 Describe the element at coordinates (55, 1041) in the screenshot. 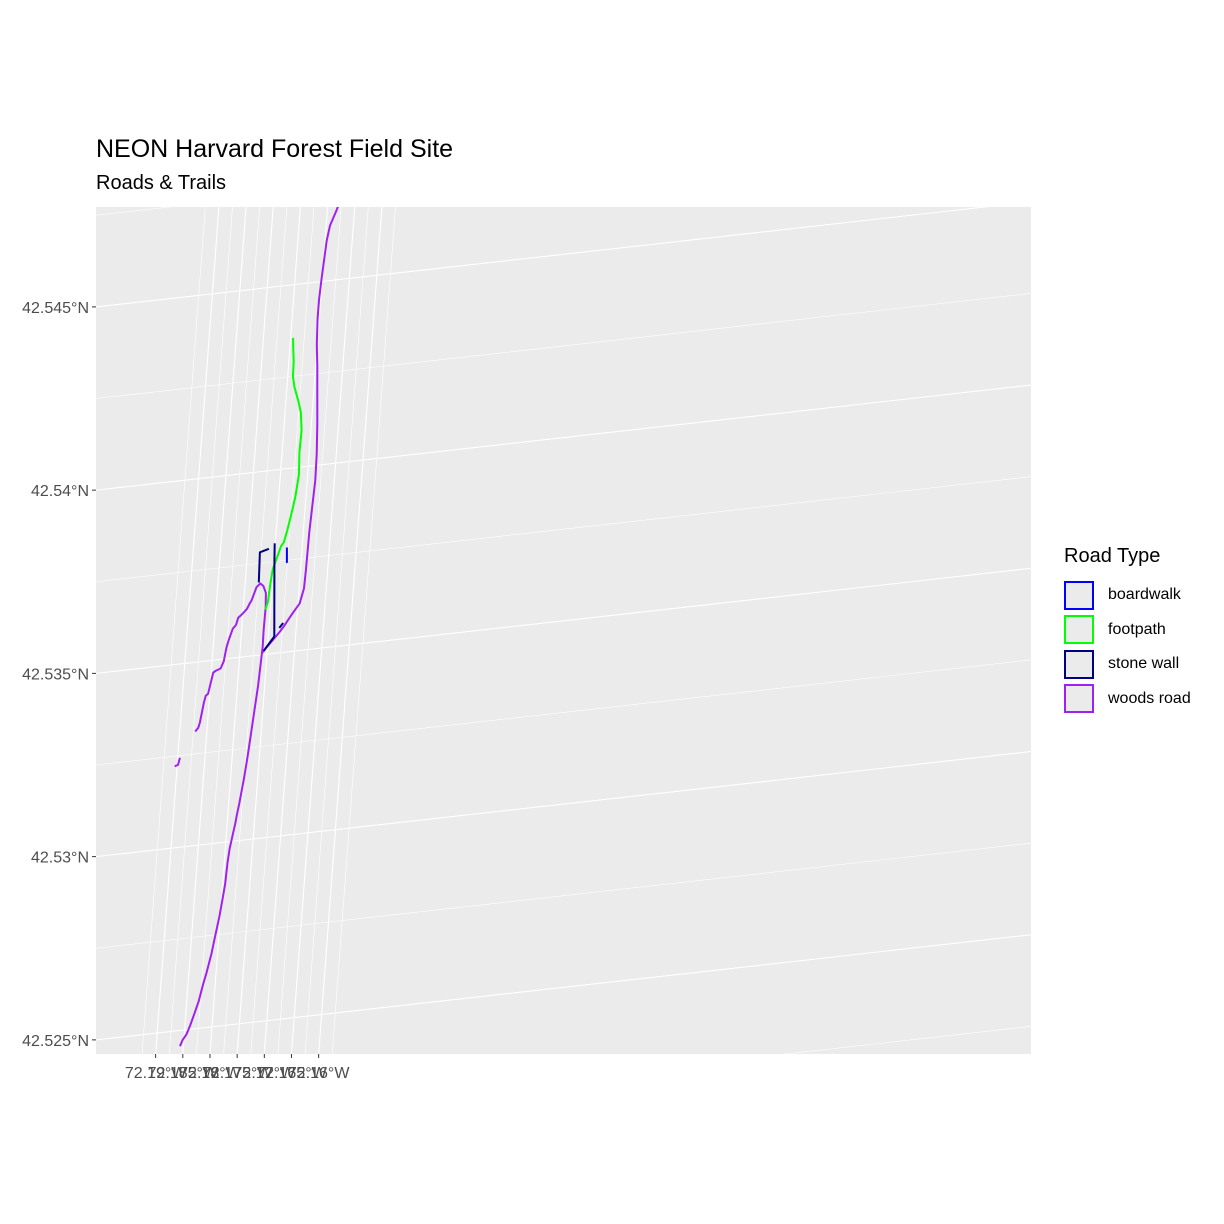

I see `y-axis-tick-label: 42.525°N` at that location.